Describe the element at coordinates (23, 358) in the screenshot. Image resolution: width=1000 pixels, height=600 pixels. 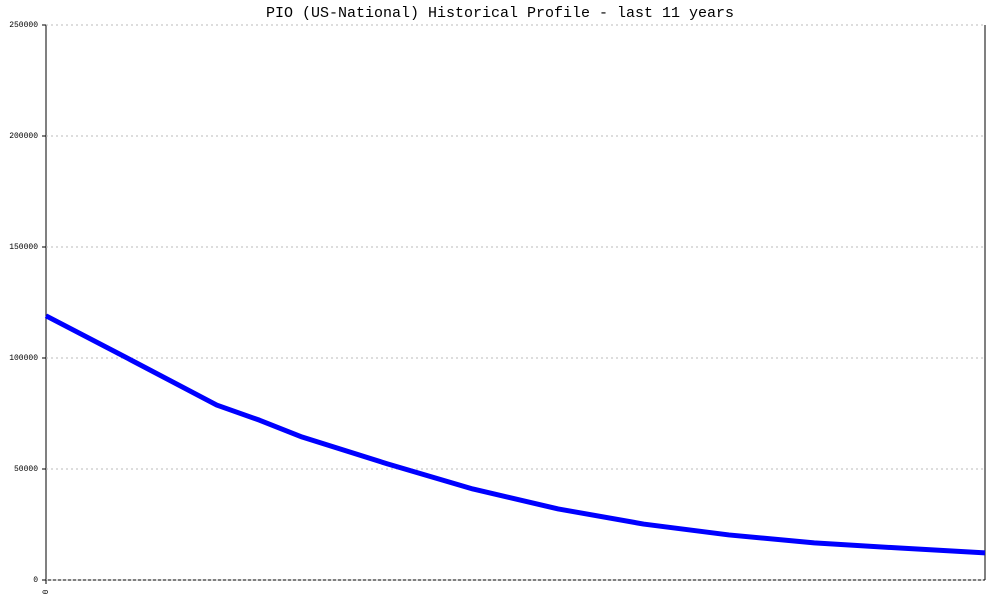
I see `y-tick-label: 100000` at that location.